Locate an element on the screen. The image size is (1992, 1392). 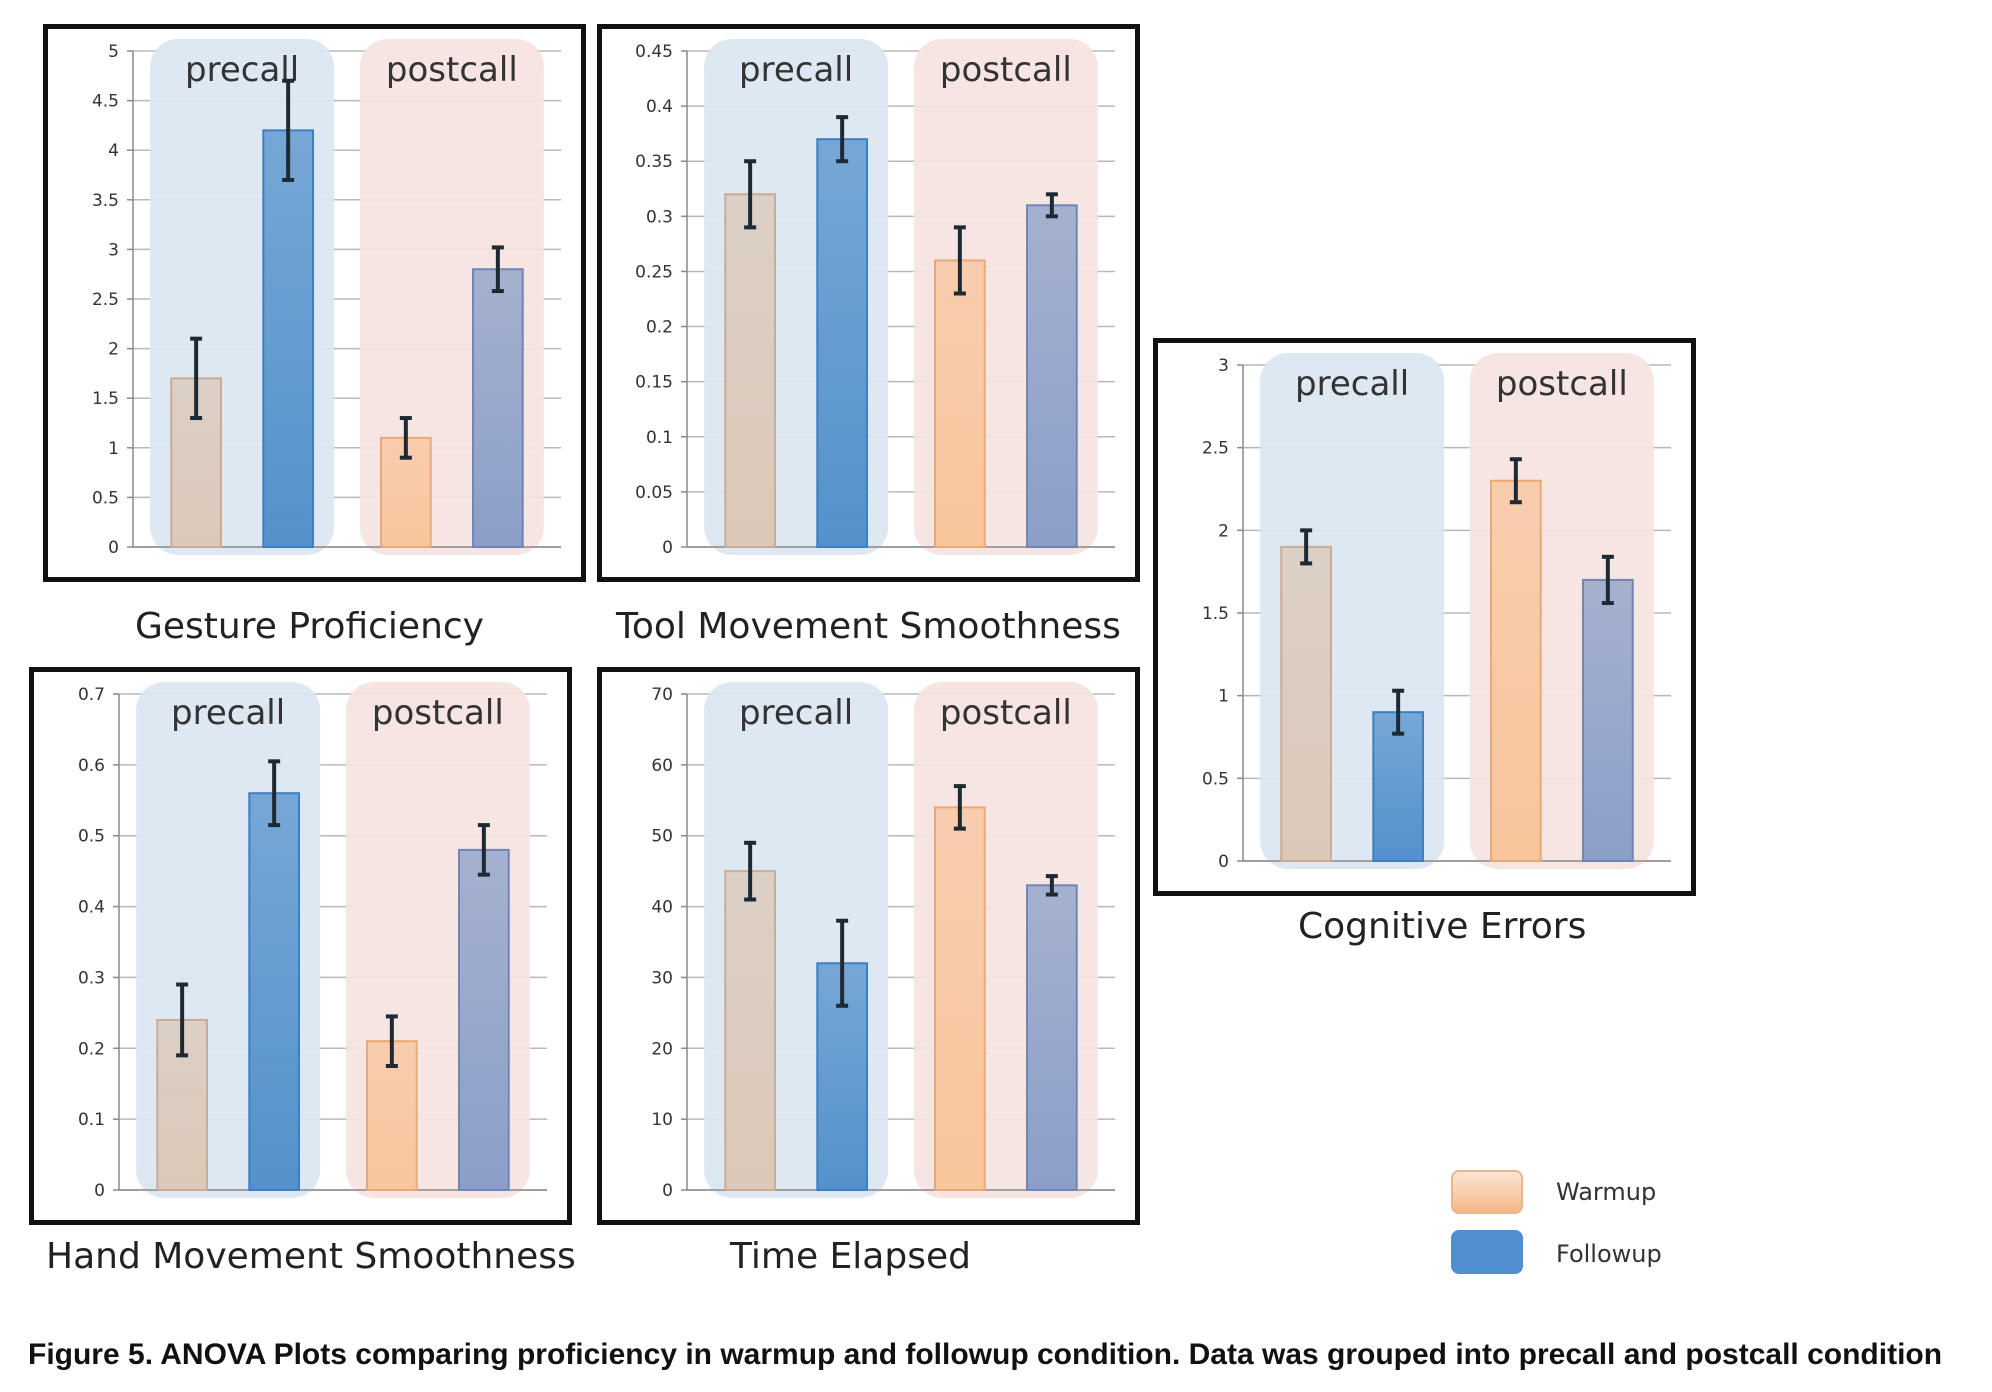
chart-panel-time-elapsed: precall postcall 0 10 20 30 40 50 60 70 is located at coordinates (868, 946).